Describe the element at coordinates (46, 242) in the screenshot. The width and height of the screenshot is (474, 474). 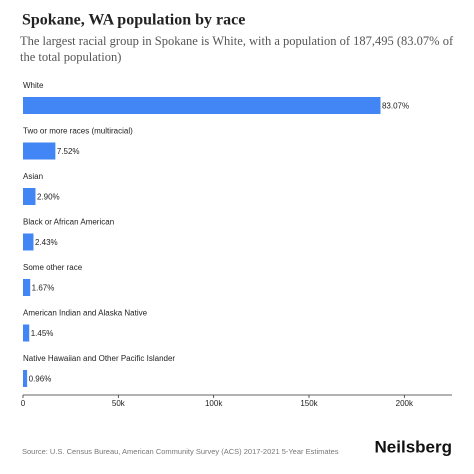
I see `value-label: 2.43%` at that location.